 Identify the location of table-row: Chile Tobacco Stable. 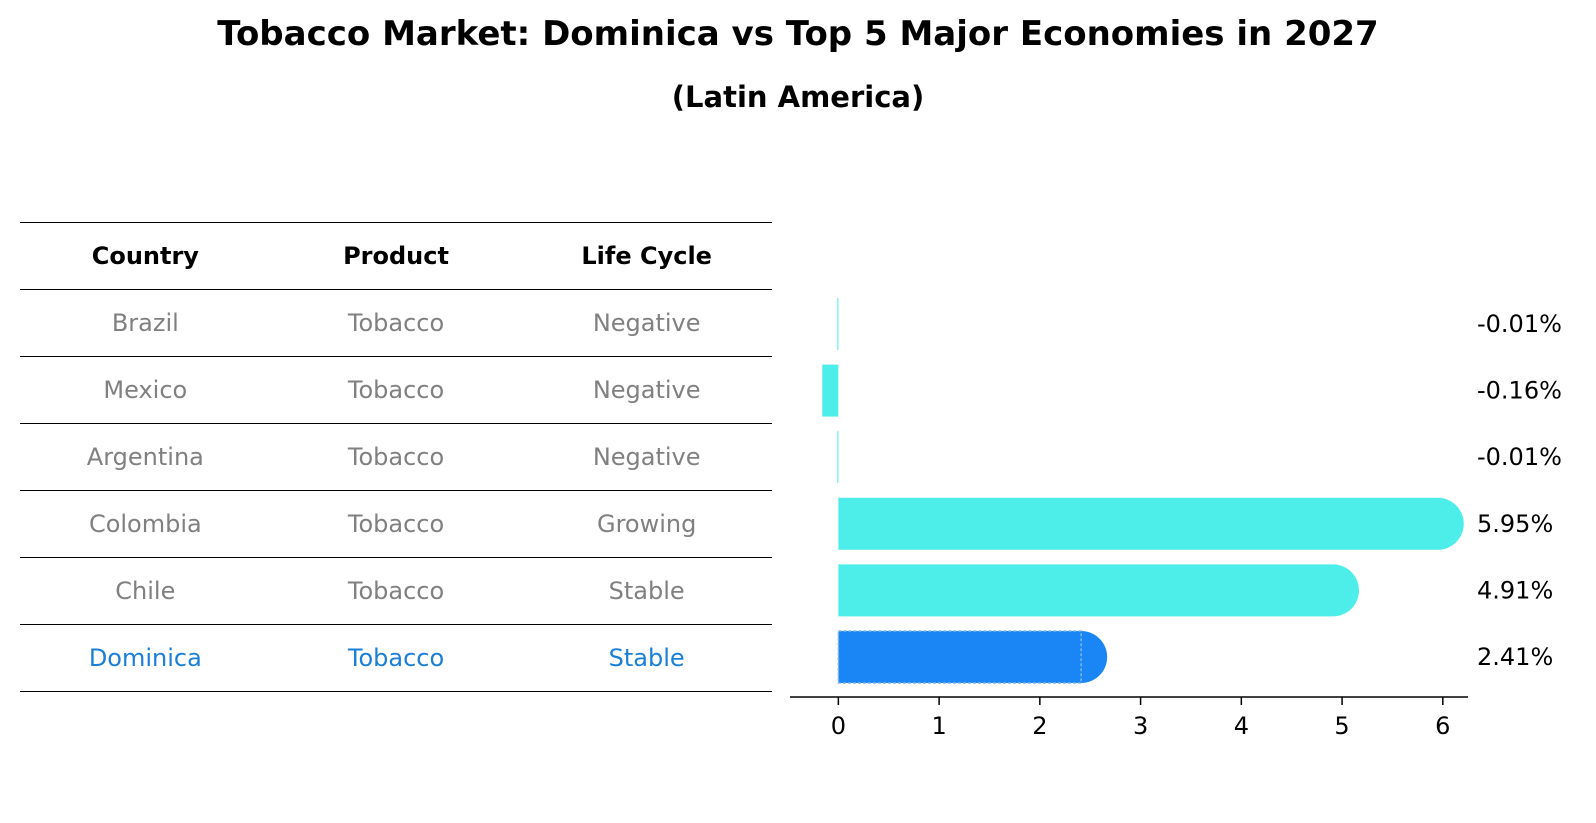
(396, 591).